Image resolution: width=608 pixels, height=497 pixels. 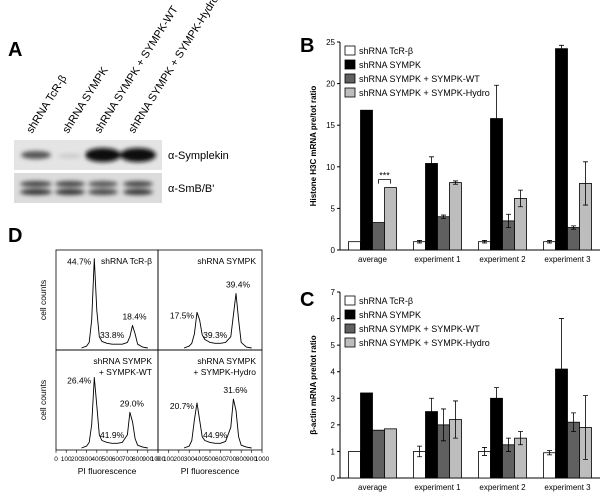 What do you see at coordinates (333, 425) in the screenshot?
I see `y-tick-label: 2` at bounding box center [333, 425].